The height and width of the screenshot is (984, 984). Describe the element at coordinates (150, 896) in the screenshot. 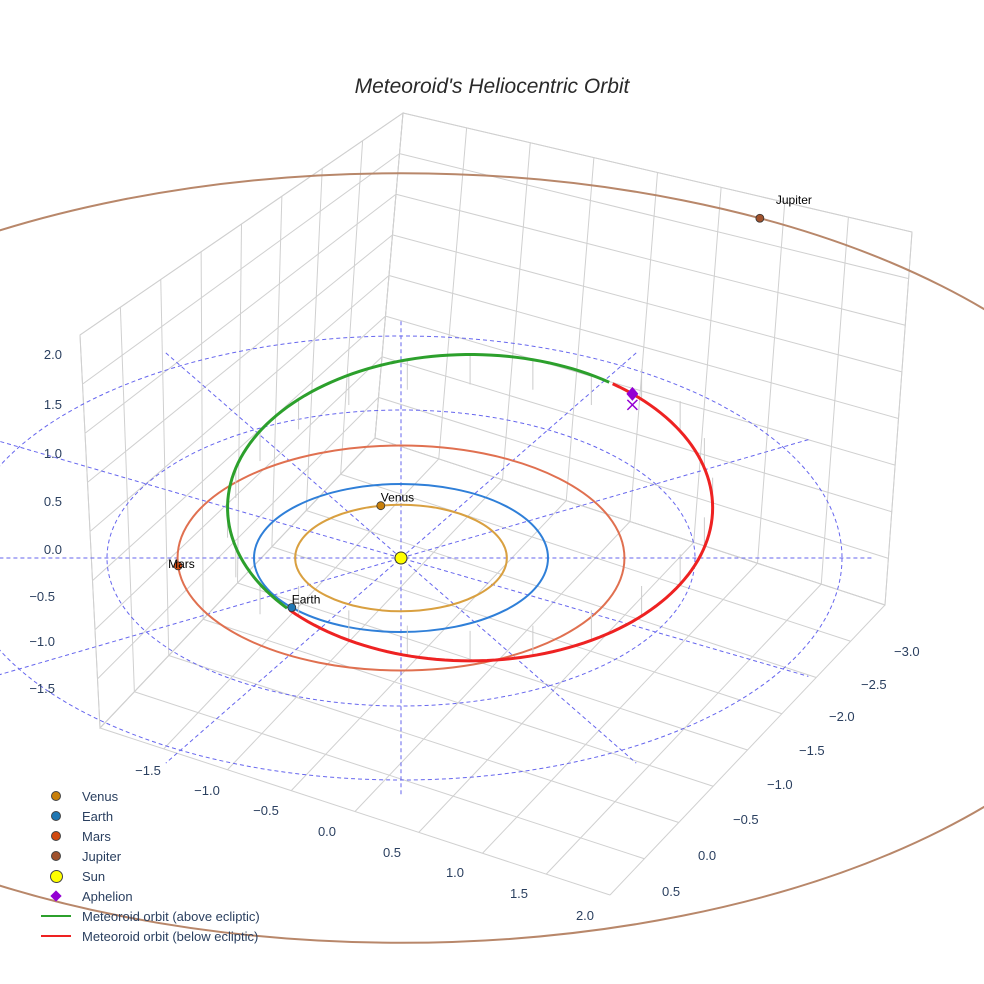

I see `legend-item: Aphelion` at that location.